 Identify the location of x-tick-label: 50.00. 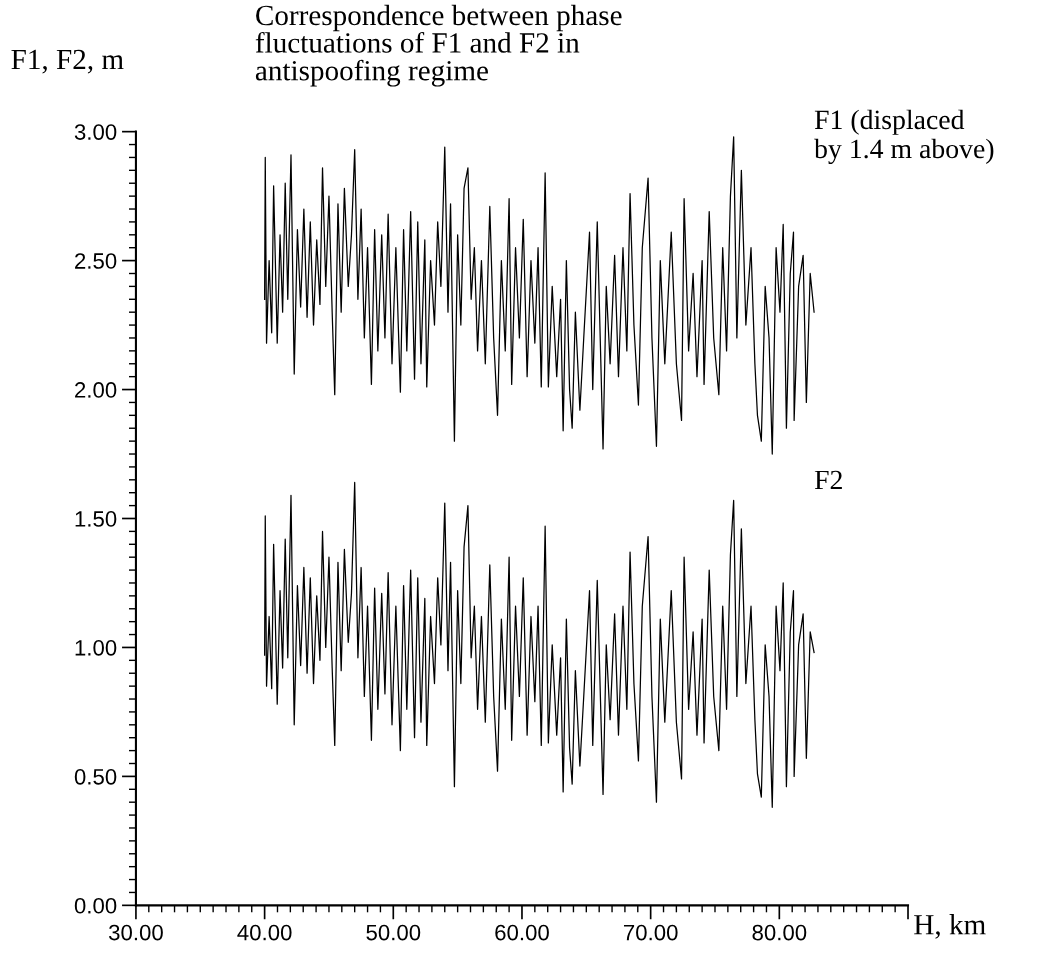
(393, 932).